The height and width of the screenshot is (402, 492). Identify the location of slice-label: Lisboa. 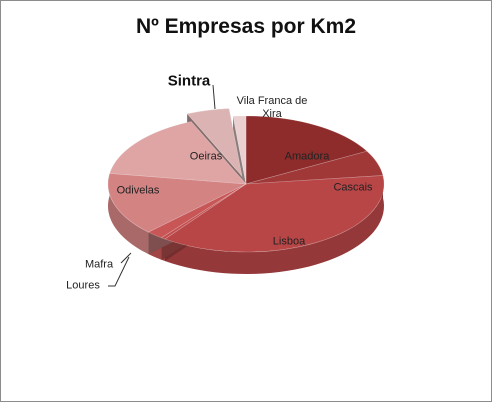
(289, 241).